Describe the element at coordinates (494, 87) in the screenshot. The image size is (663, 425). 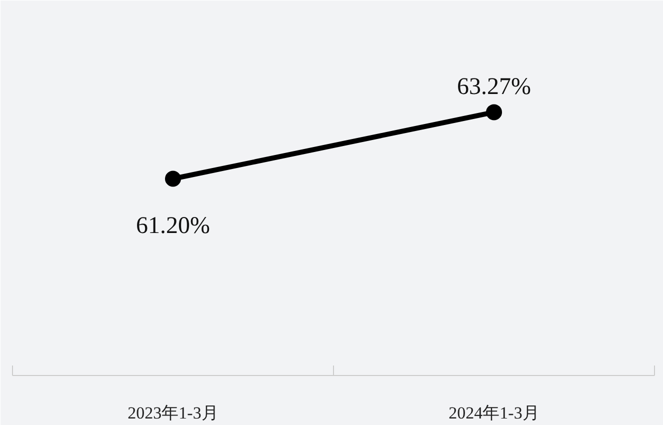
I see `data-label: 63.27%` at that location.